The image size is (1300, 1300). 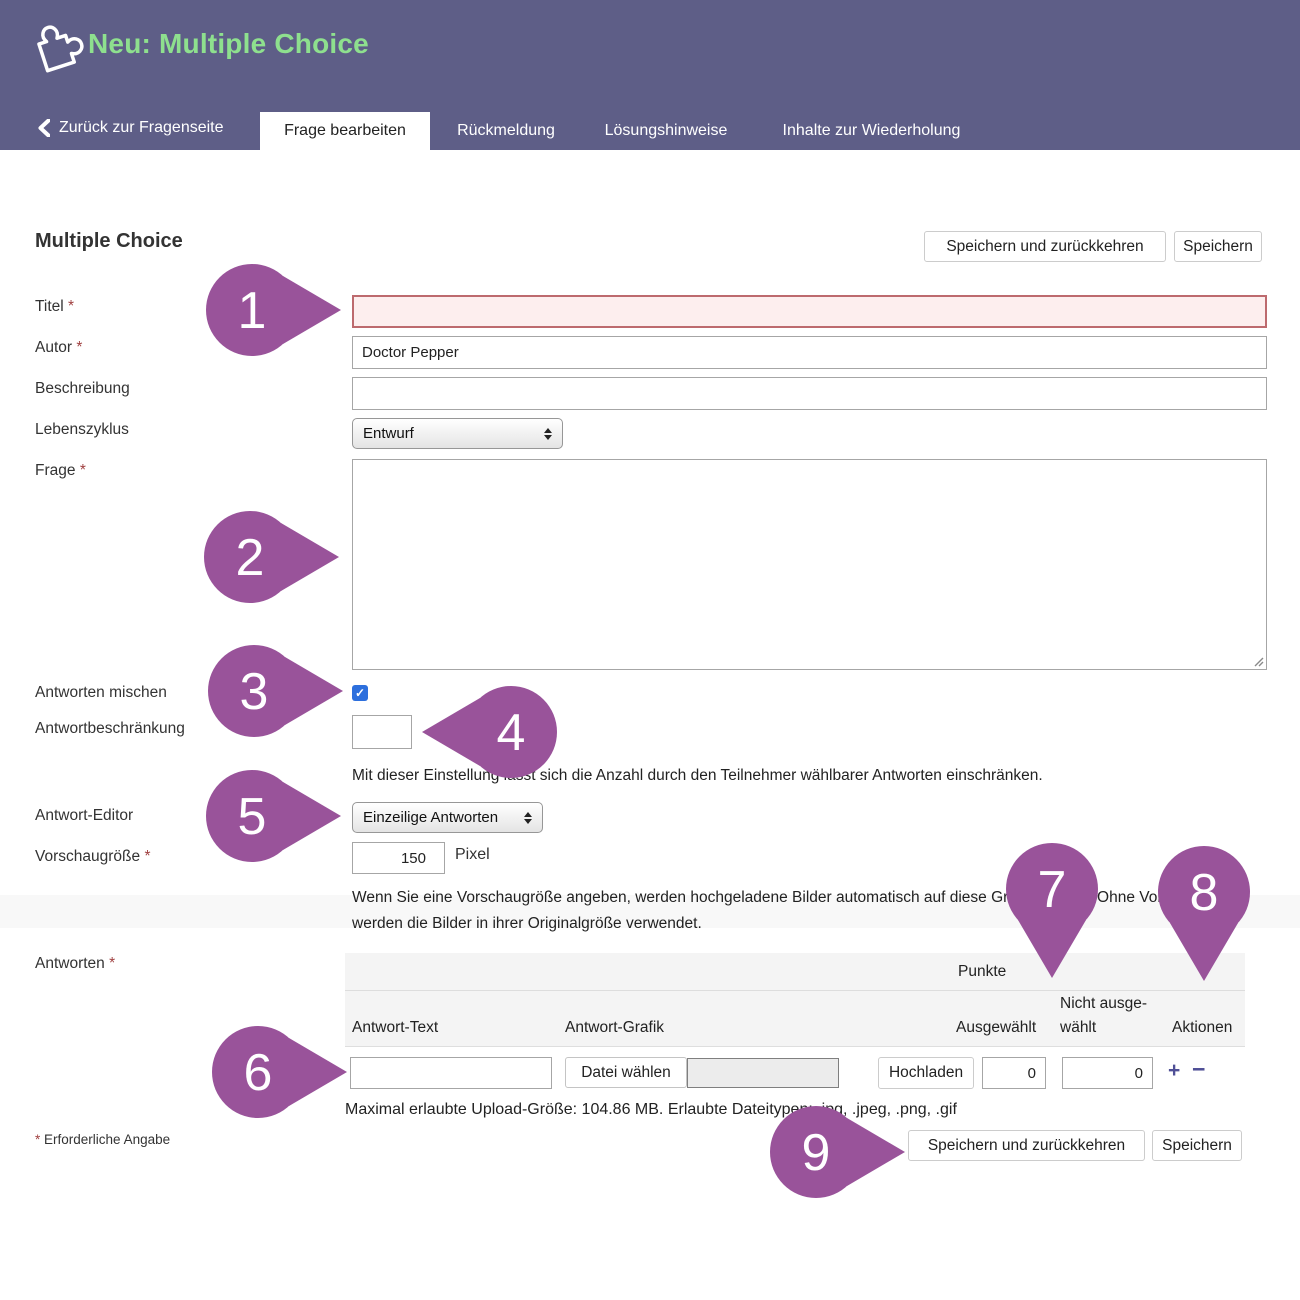 I want to click on svg-text: 3, so click(x=254, y=692).